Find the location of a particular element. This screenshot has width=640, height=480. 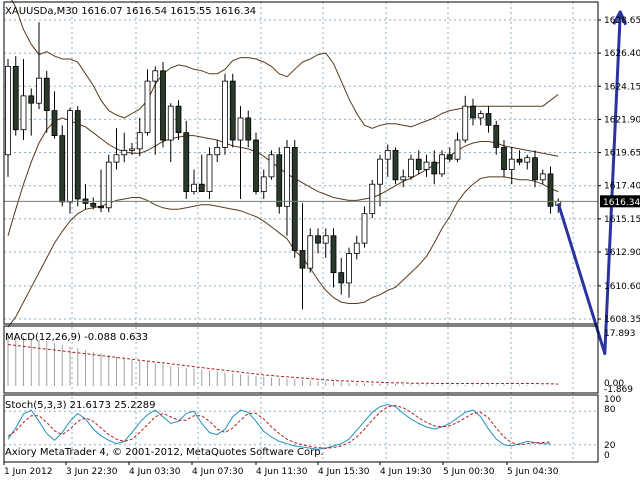

time-tick-label: 4 Jun 19:30 is located at coordinates (406, 472).